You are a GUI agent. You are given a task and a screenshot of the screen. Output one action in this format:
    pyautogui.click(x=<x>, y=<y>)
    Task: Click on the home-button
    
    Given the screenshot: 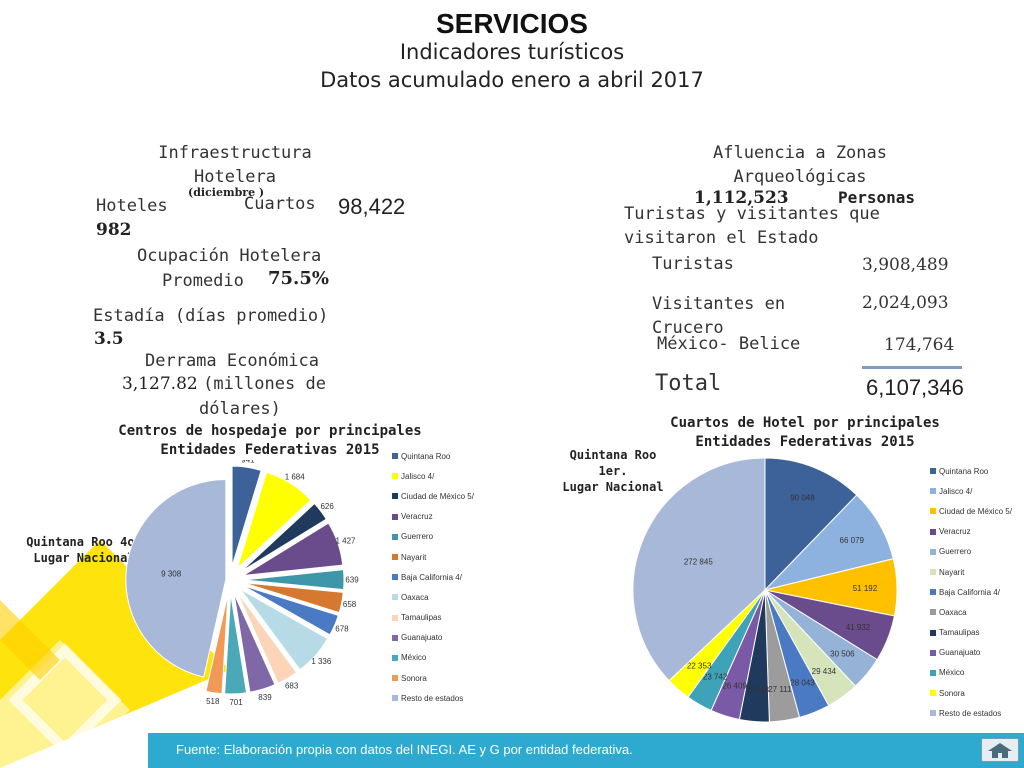 What is the action you would take?
    pyautogui.click(x=1000, y=750)
    